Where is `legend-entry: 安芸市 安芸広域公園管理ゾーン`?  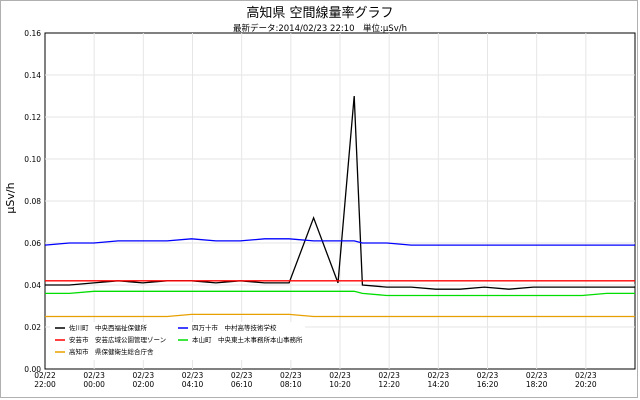 legend-entry: 安芸市 安芸広域公園管理ゾーン is located at coordinates (117, 339).